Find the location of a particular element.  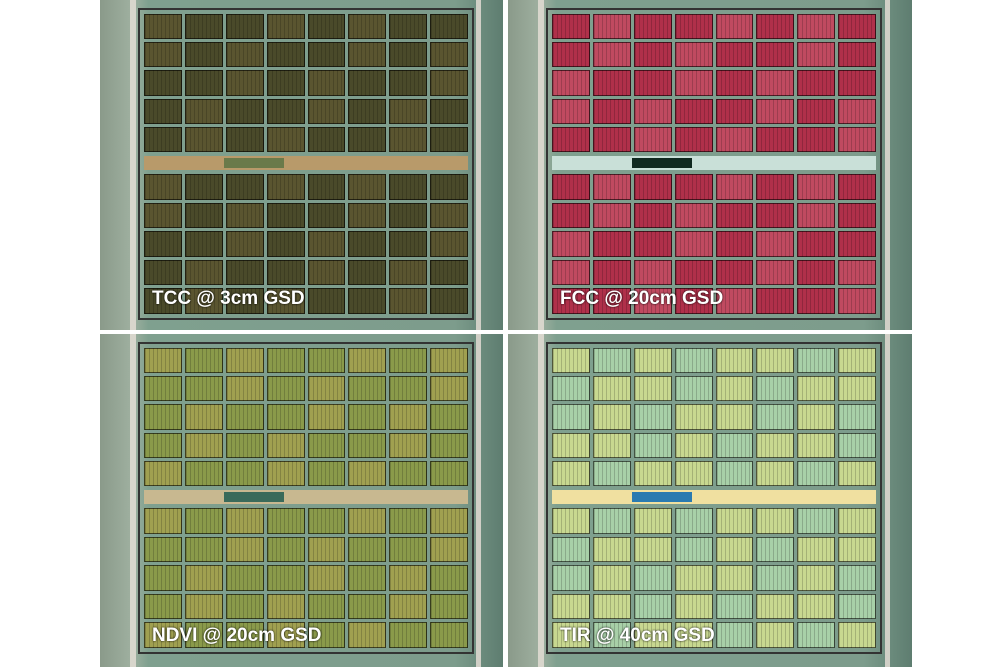

panel-label: FCC @ 20cm GSD is located at coordinates (642, 298).